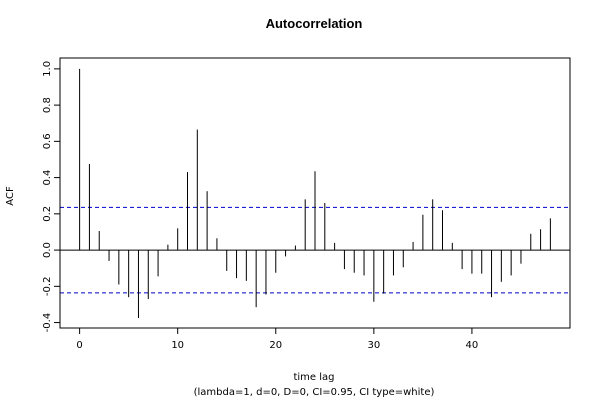 Image resolution: width=600 pixels, height=400 pixels. Describe the element at coordinates (314, 23) in the screenshot. I see `chart-title: Autocorrelation` at that location.